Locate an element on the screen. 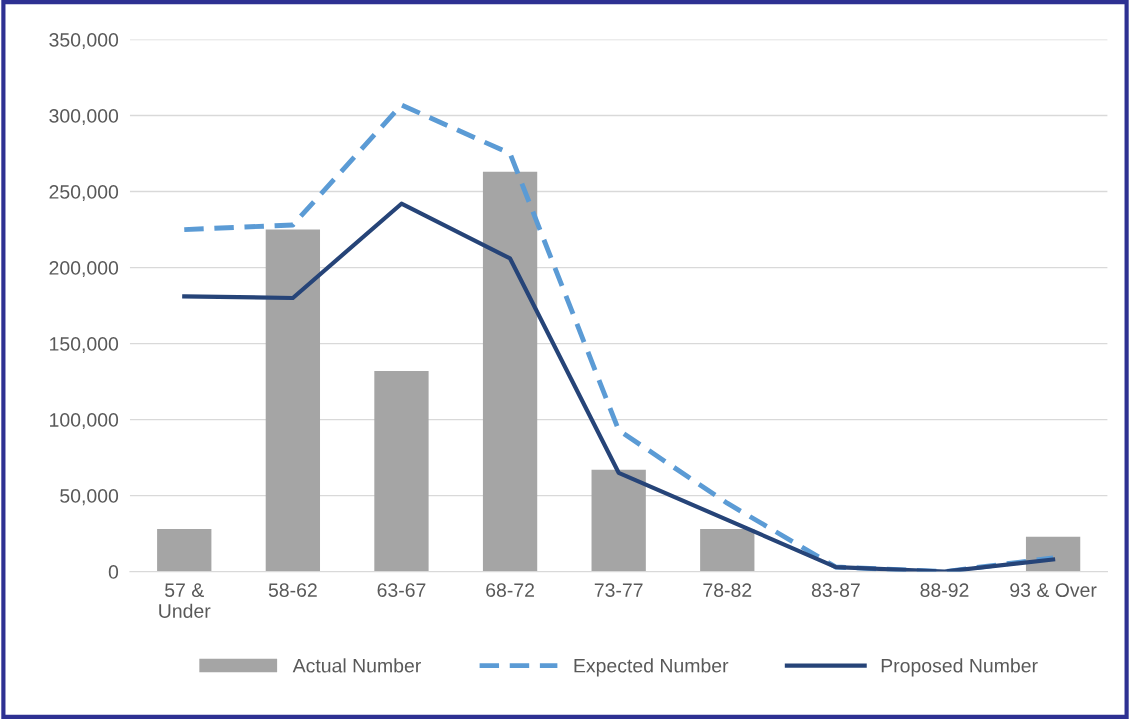 The height and width of the screenshot is (719, 1130). x-tick-label: 78-82 is located at coordinates (727, 590).